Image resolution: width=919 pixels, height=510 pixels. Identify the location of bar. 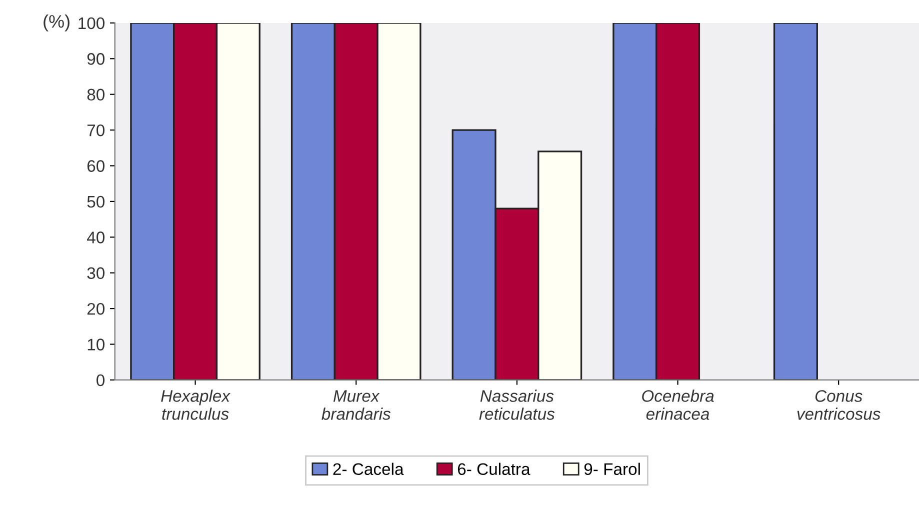
(795, 201).